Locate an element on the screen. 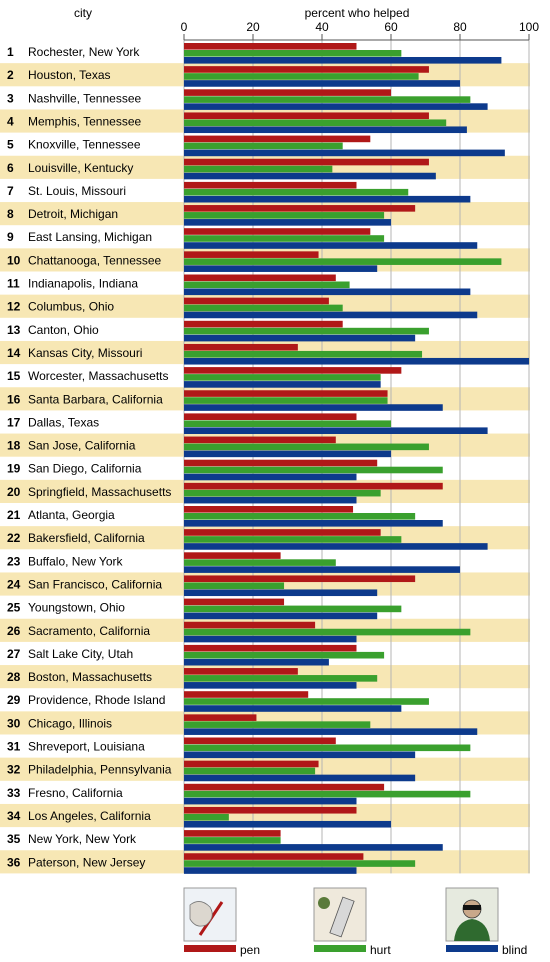 This screenshot has width=550, height=962. row-rank: 23 is located at coordinates (14, 561).